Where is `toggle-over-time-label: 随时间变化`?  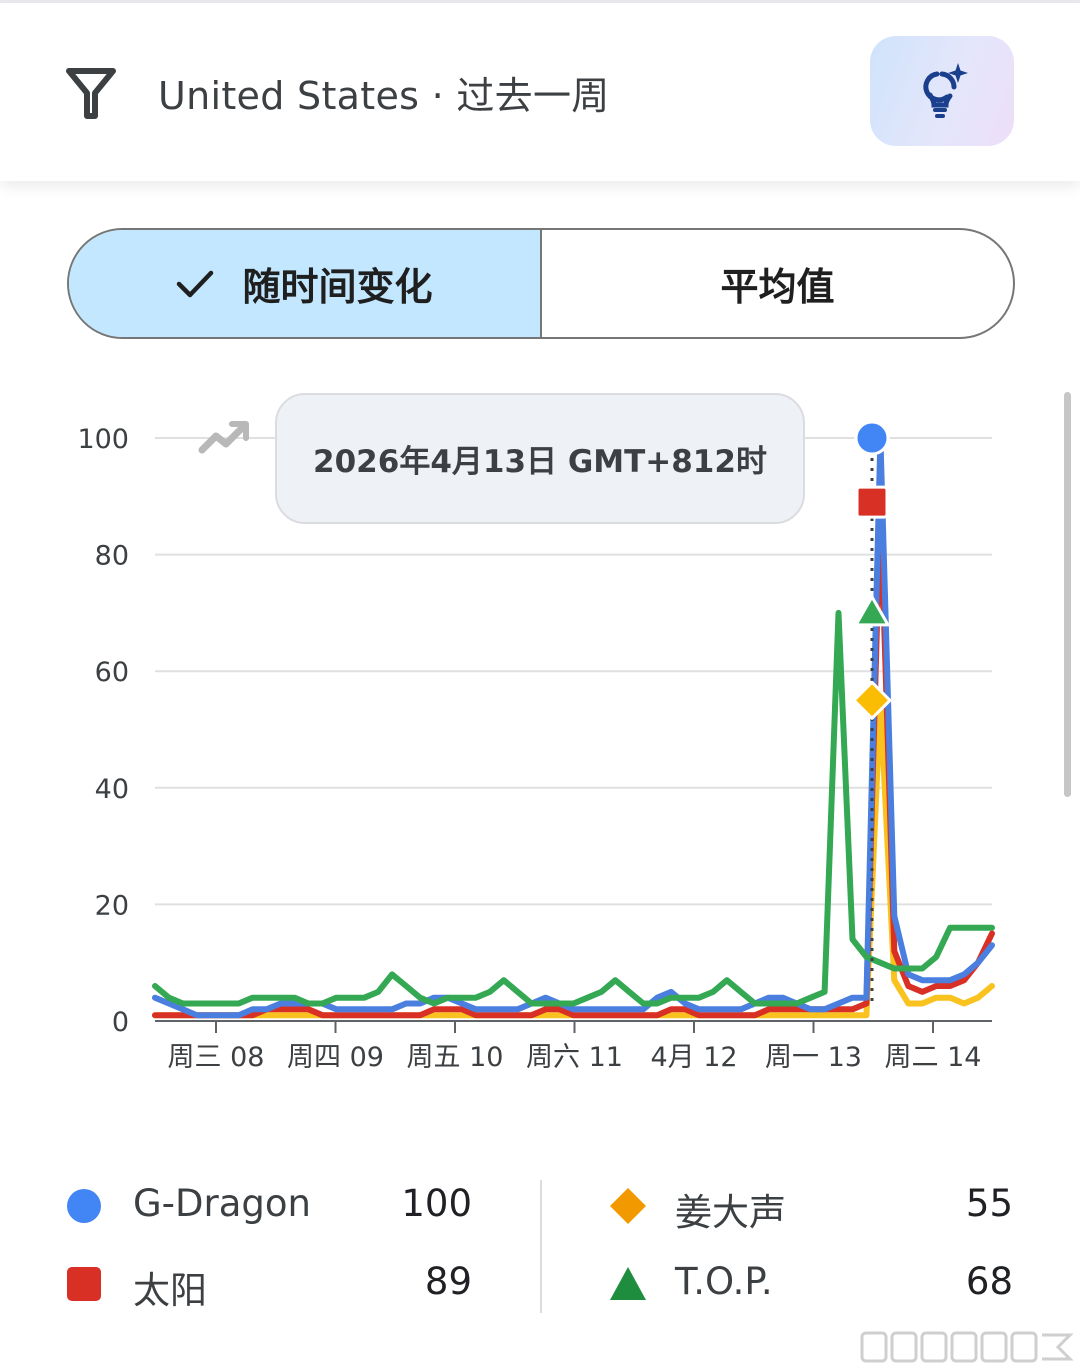
toggle-over-time-label: 随时间变化 is located at coordinates (337, 287).